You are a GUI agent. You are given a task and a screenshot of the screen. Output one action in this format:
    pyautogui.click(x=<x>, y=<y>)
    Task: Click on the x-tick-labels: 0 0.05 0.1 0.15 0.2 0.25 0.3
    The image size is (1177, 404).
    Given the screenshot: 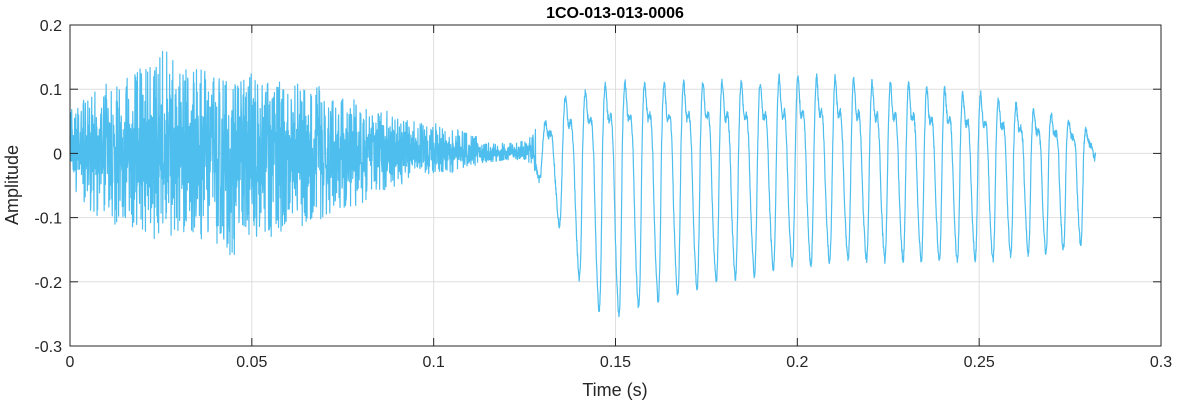 What is the action you would take?
    pyautogui.click(x=619, y=362)
    